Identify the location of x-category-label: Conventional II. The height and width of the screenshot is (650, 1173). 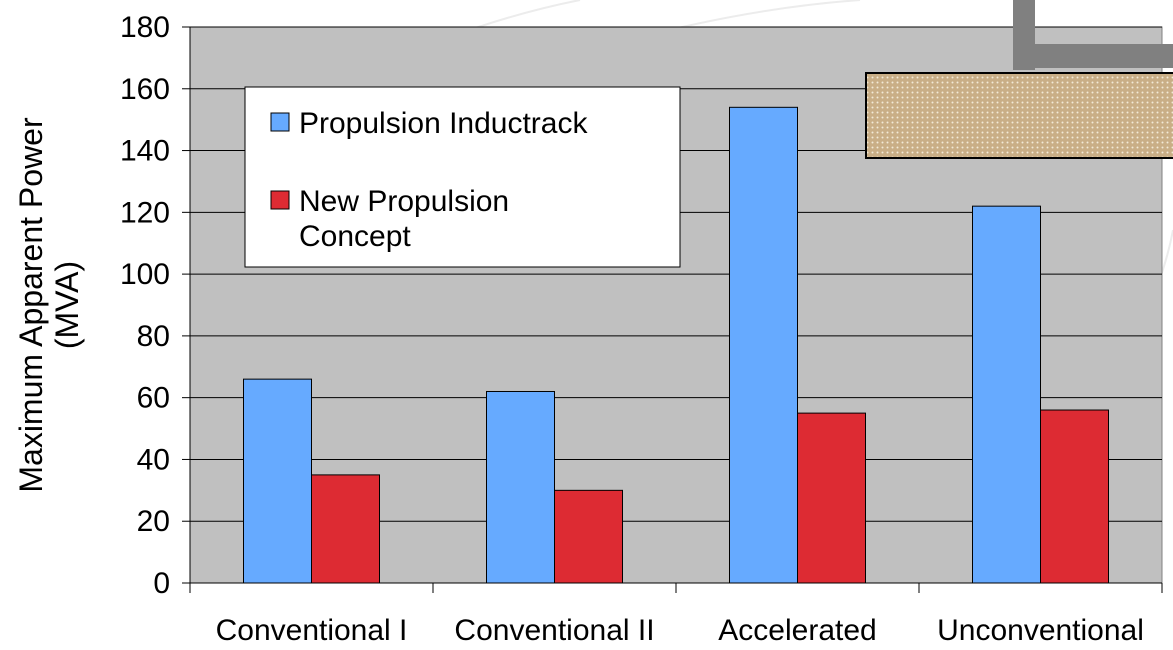
(554, 630).